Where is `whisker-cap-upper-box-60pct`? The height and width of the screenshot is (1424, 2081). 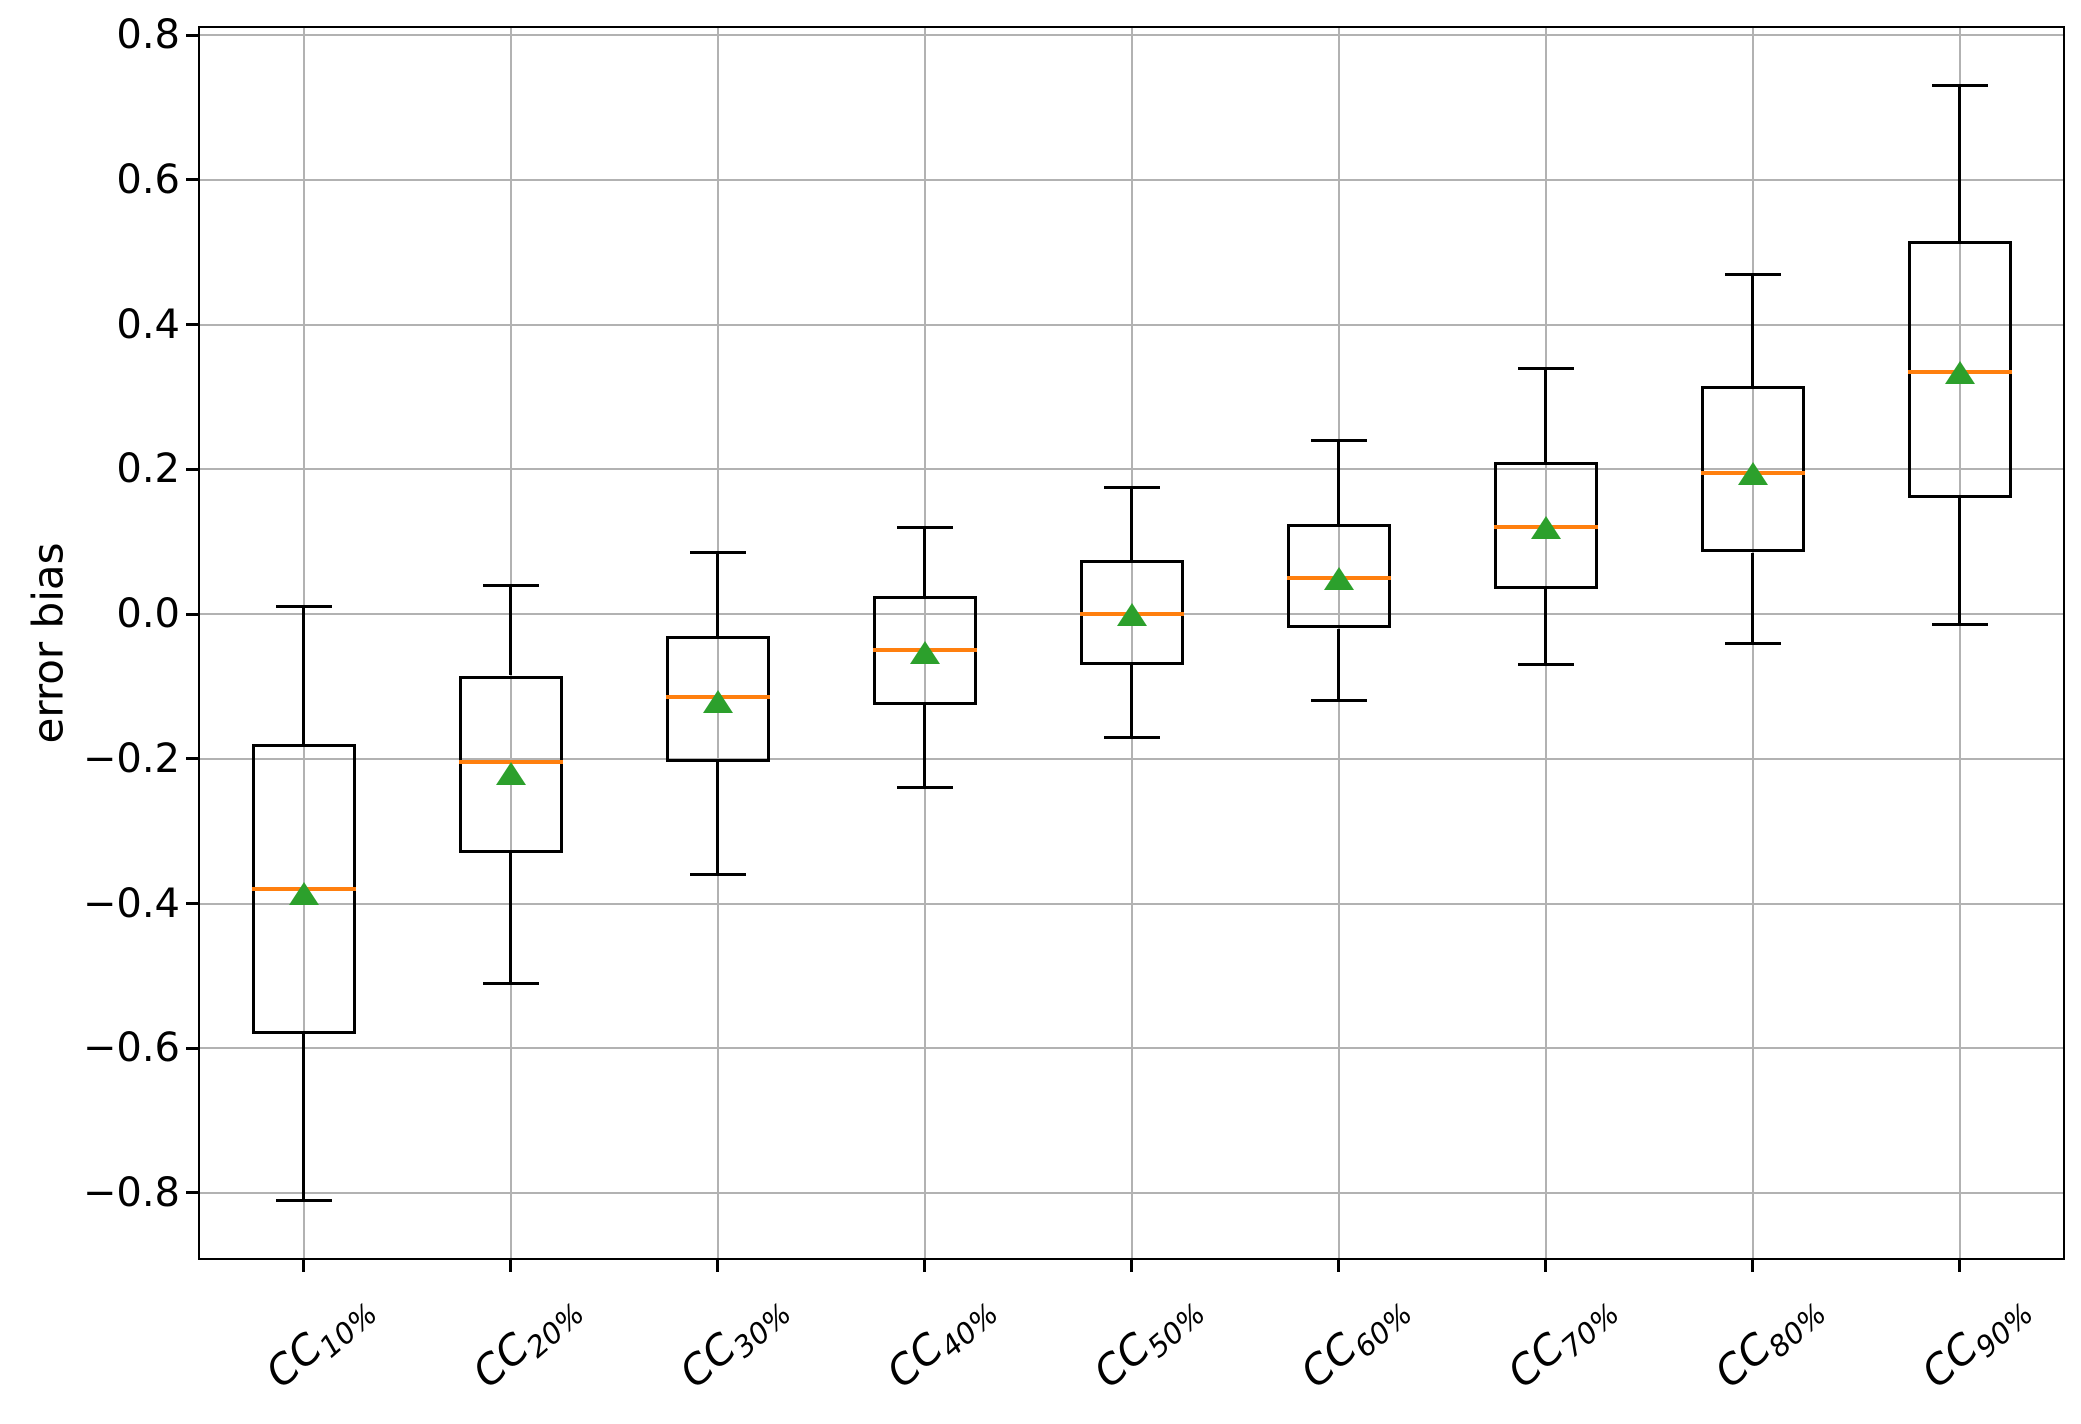
whisker-cap-upper-box-60pct is located at coordinates (1338, 440).